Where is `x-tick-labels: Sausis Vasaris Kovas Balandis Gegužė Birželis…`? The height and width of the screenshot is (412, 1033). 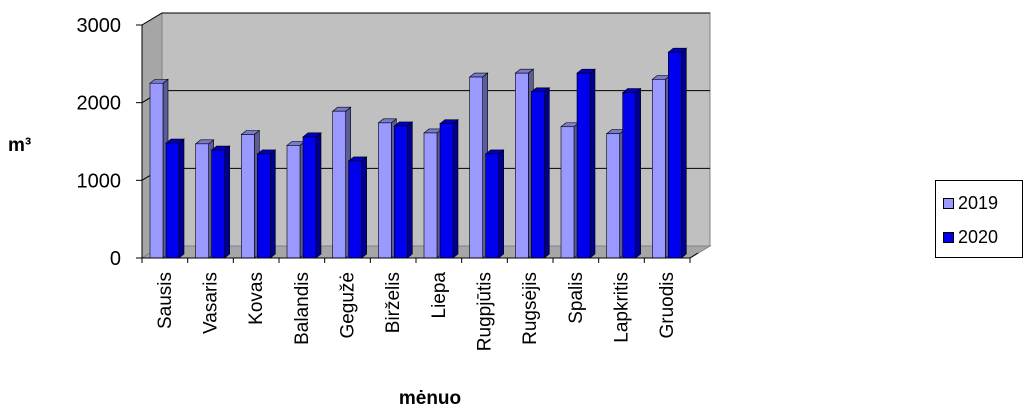 x-tick-labels: Sausis Vasaris Kovas Balandis Gegužė Birželis… is located at coordinates (416, 312).